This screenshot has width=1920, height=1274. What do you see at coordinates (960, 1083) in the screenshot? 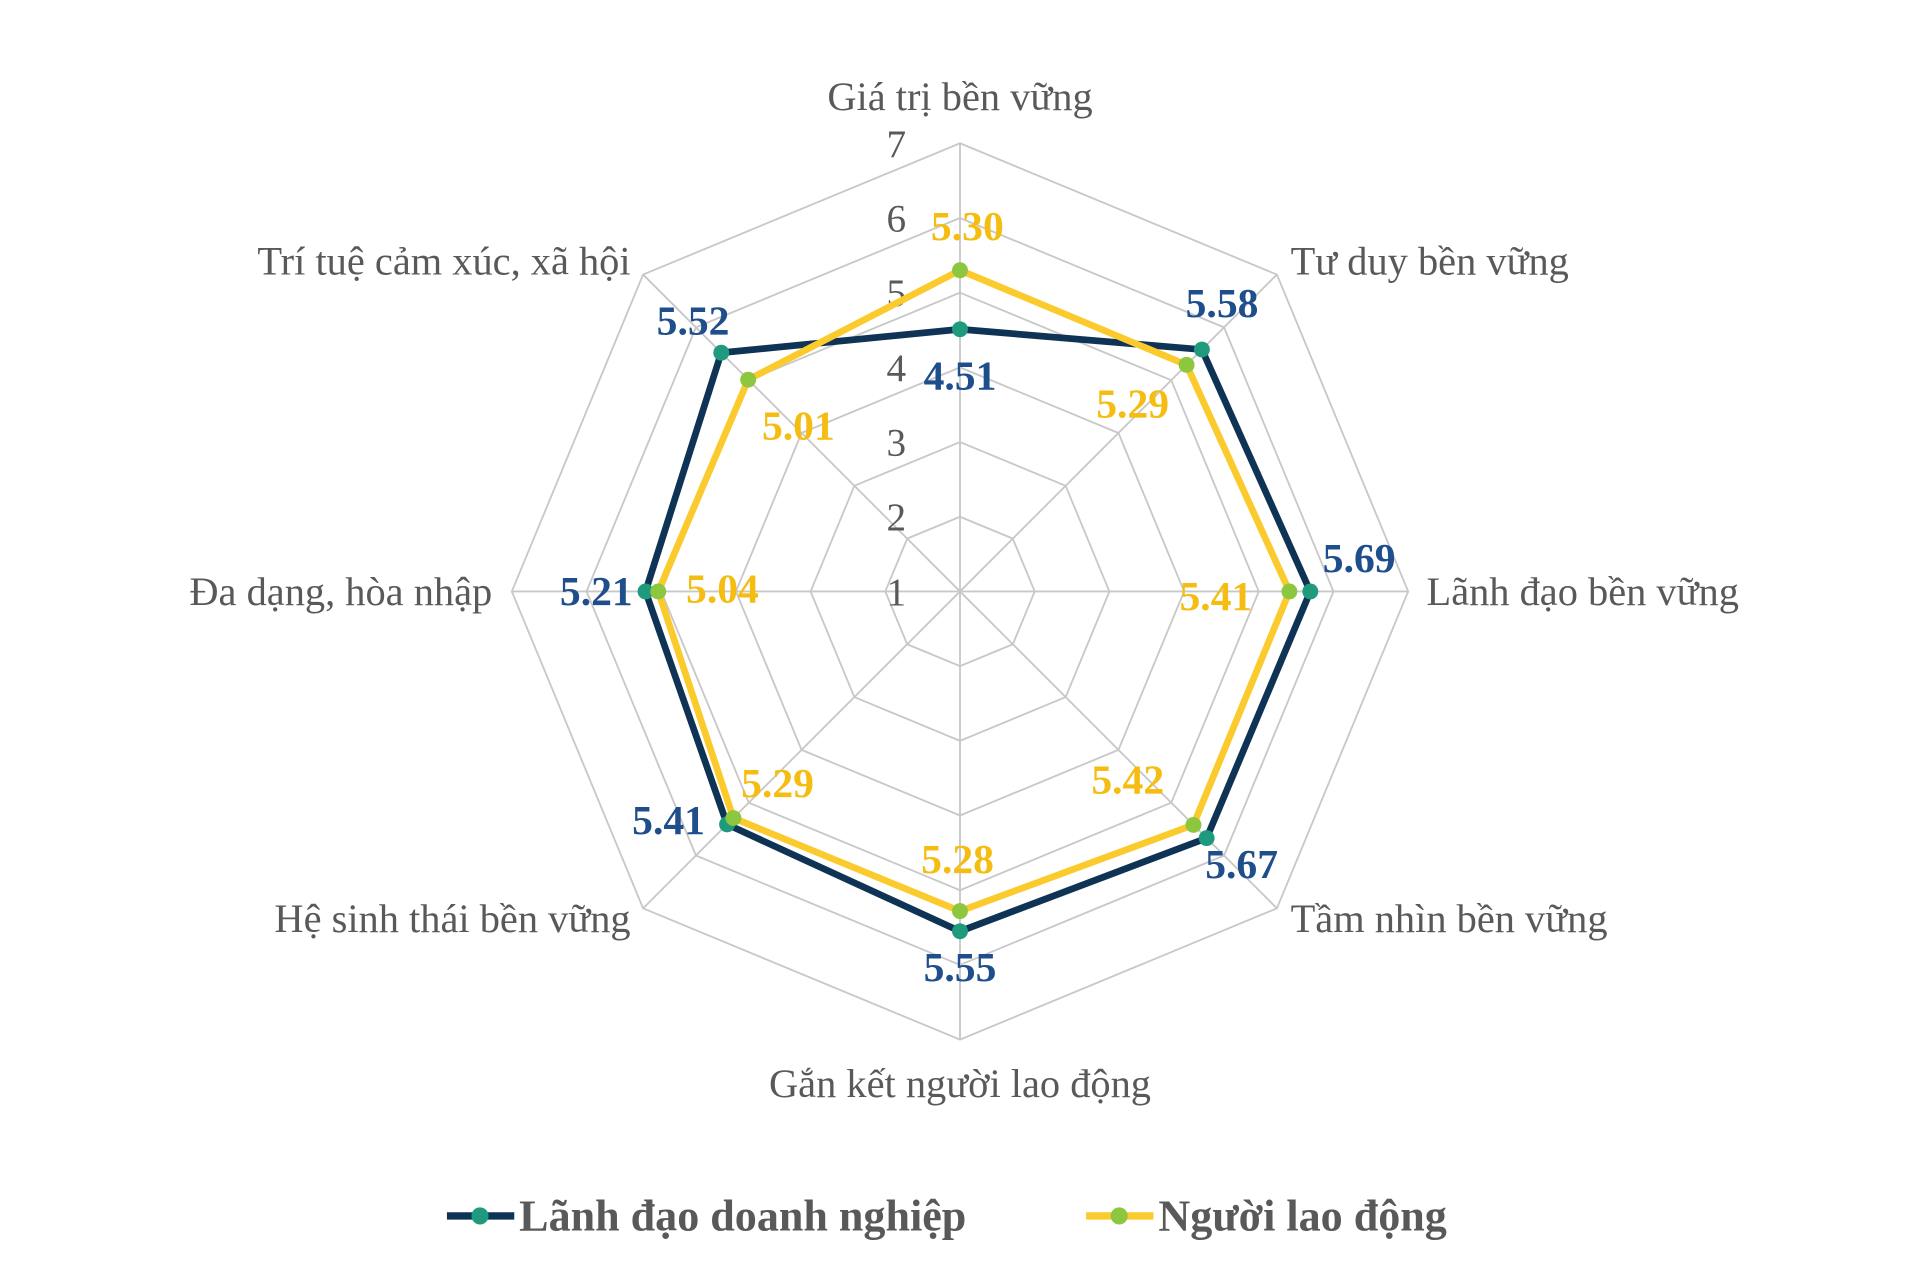
I see `category-label: Gắn kết người lao động` at bounding box center [960, 1083].